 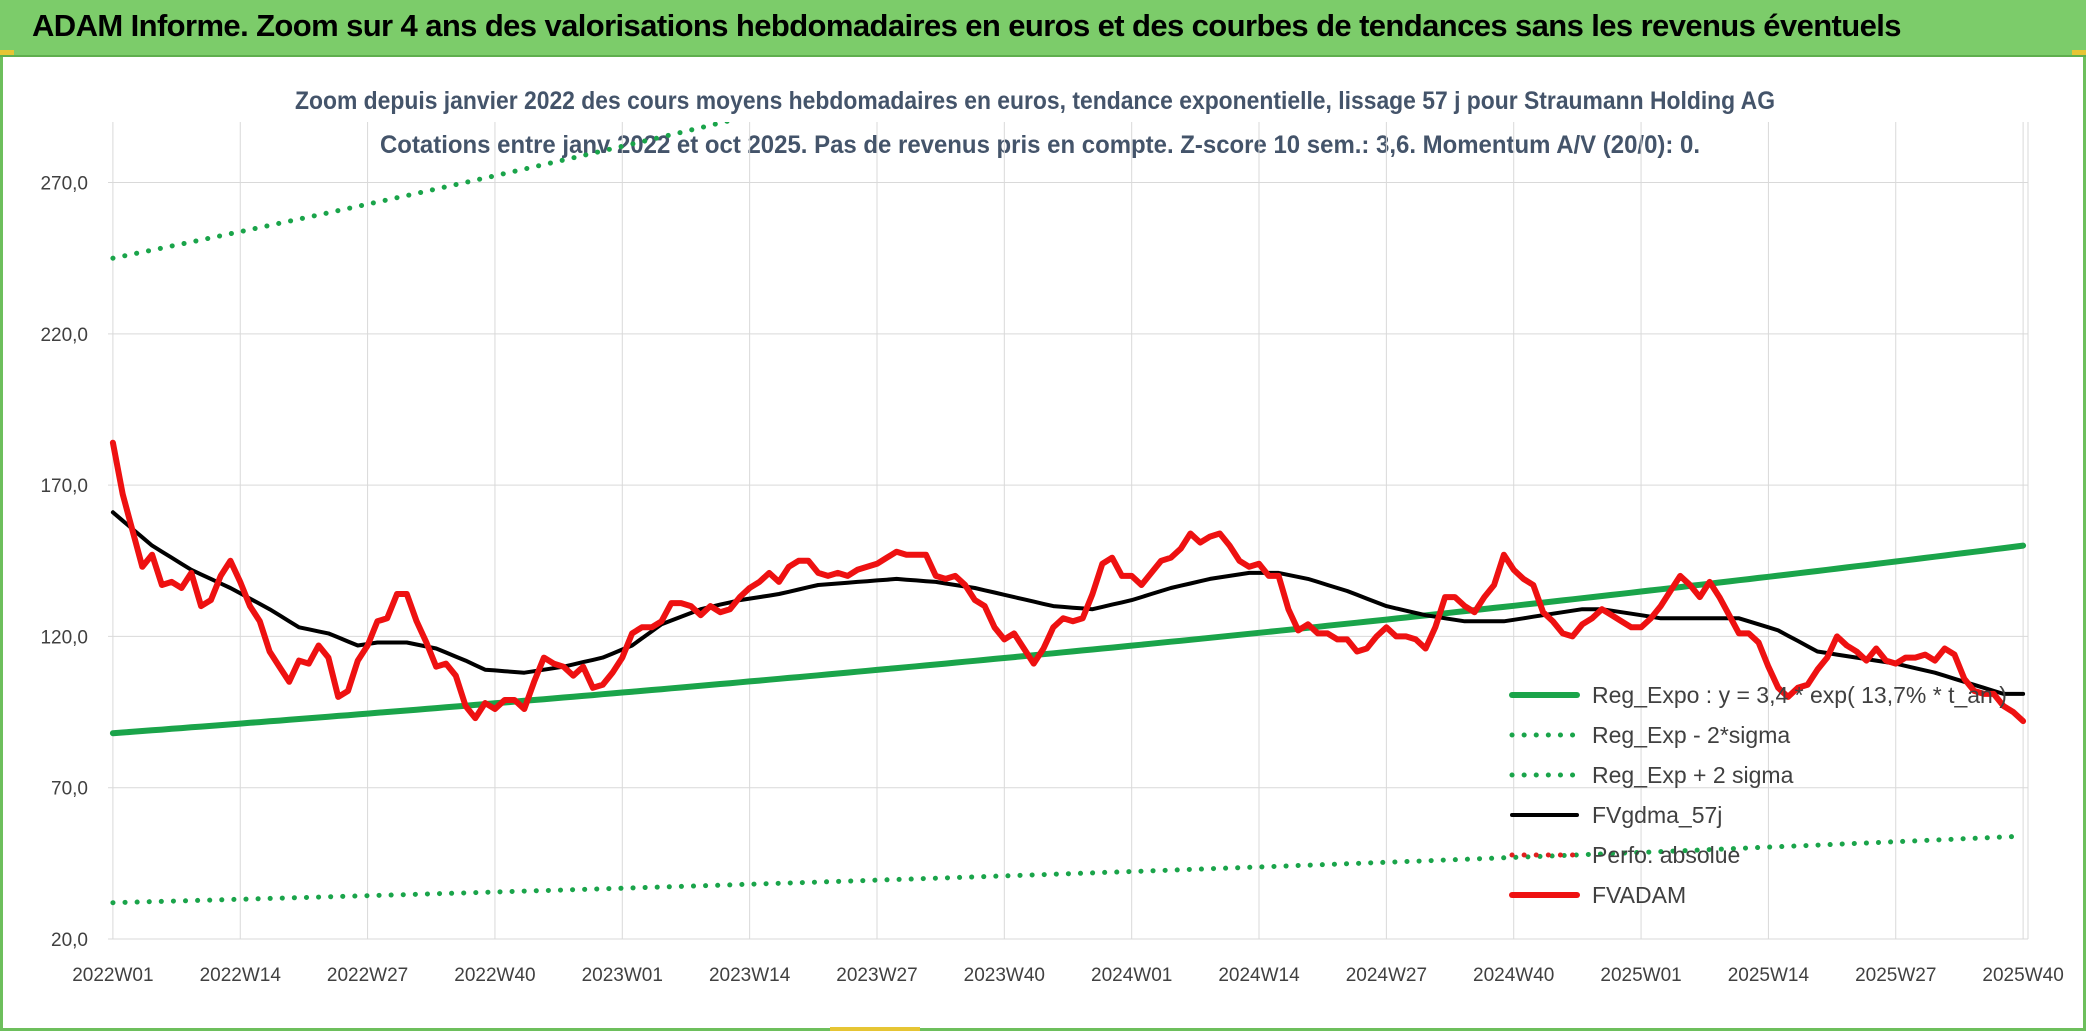 I want to click on bottom-mark, so click(x=875, y=1029).